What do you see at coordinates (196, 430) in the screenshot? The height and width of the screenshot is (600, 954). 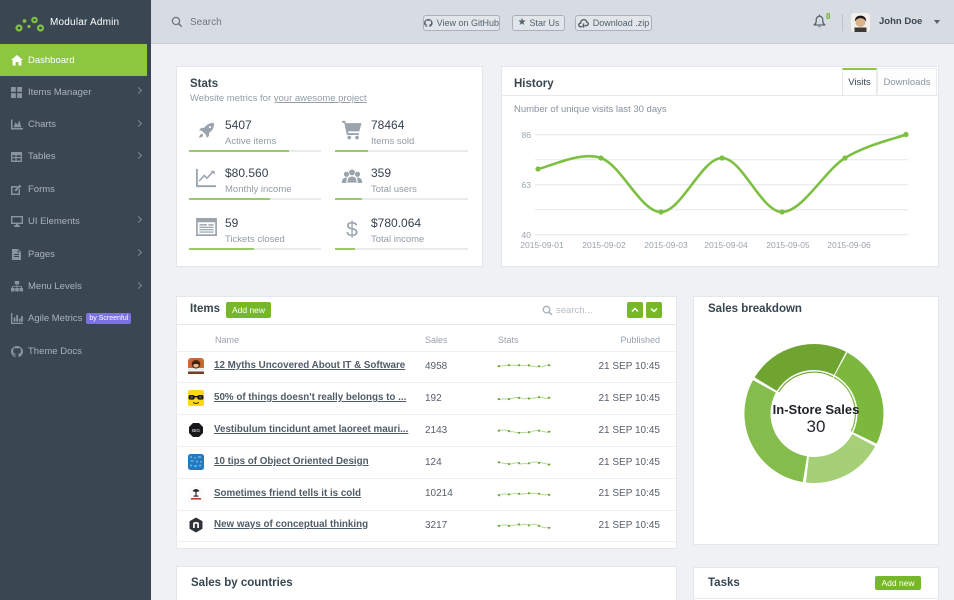 I see `svg-text: BIG` at bounding box center [196, 430].